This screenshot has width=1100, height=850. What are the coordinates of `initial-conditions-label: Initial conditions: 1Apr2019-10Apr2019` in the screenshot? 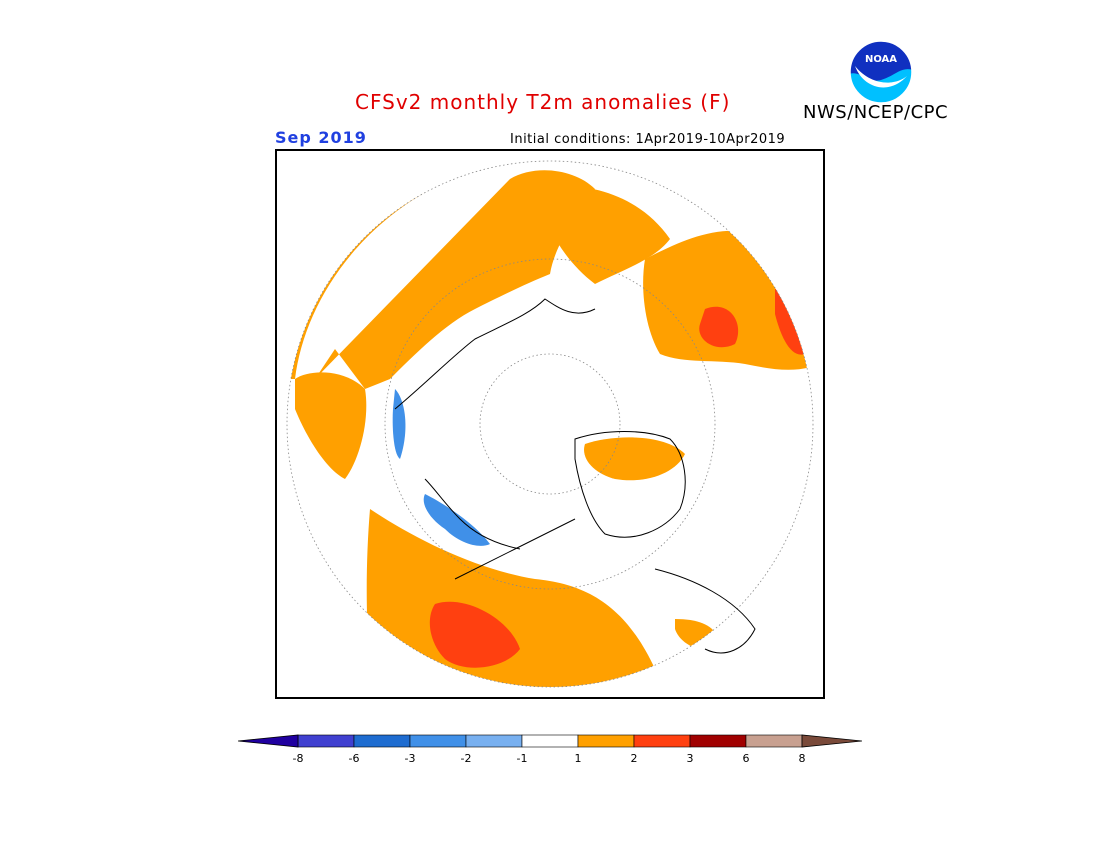 It's located at (648, 139).